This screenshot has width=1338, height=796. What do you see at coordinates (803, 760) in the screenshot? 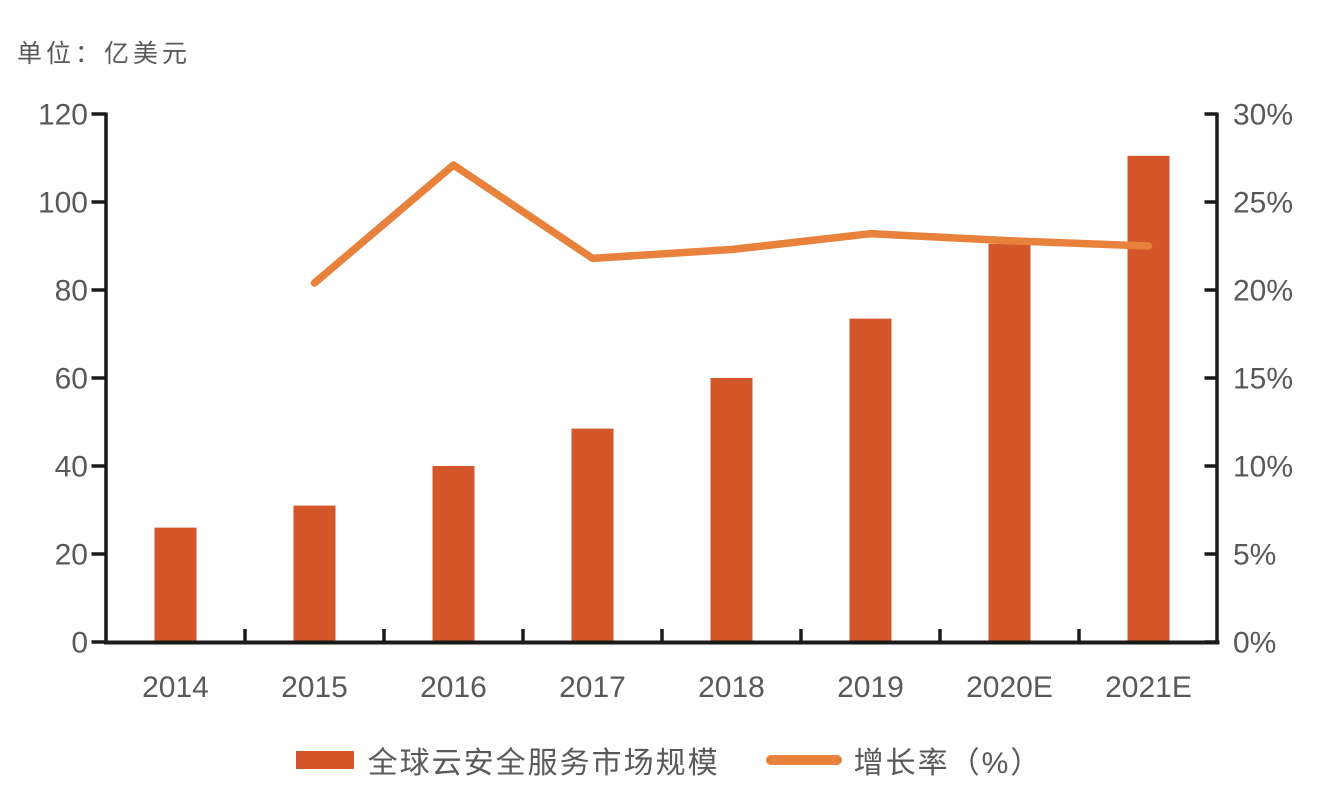
I see `legend-line-swatch-icon` at bounding box center [803, 760].